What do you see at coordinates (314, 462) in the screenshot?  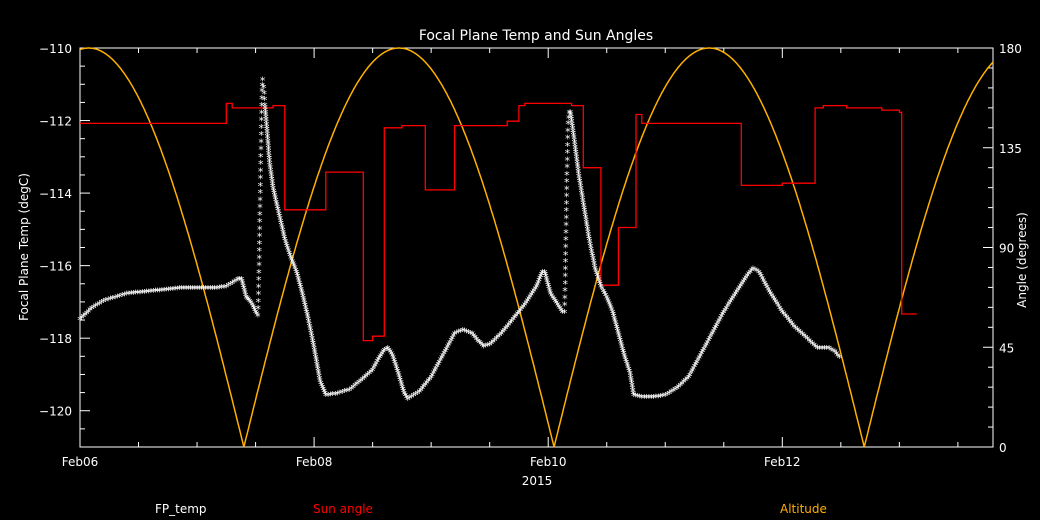 I see `x-tick-label: Feb08` at bounding box center [314, 462].